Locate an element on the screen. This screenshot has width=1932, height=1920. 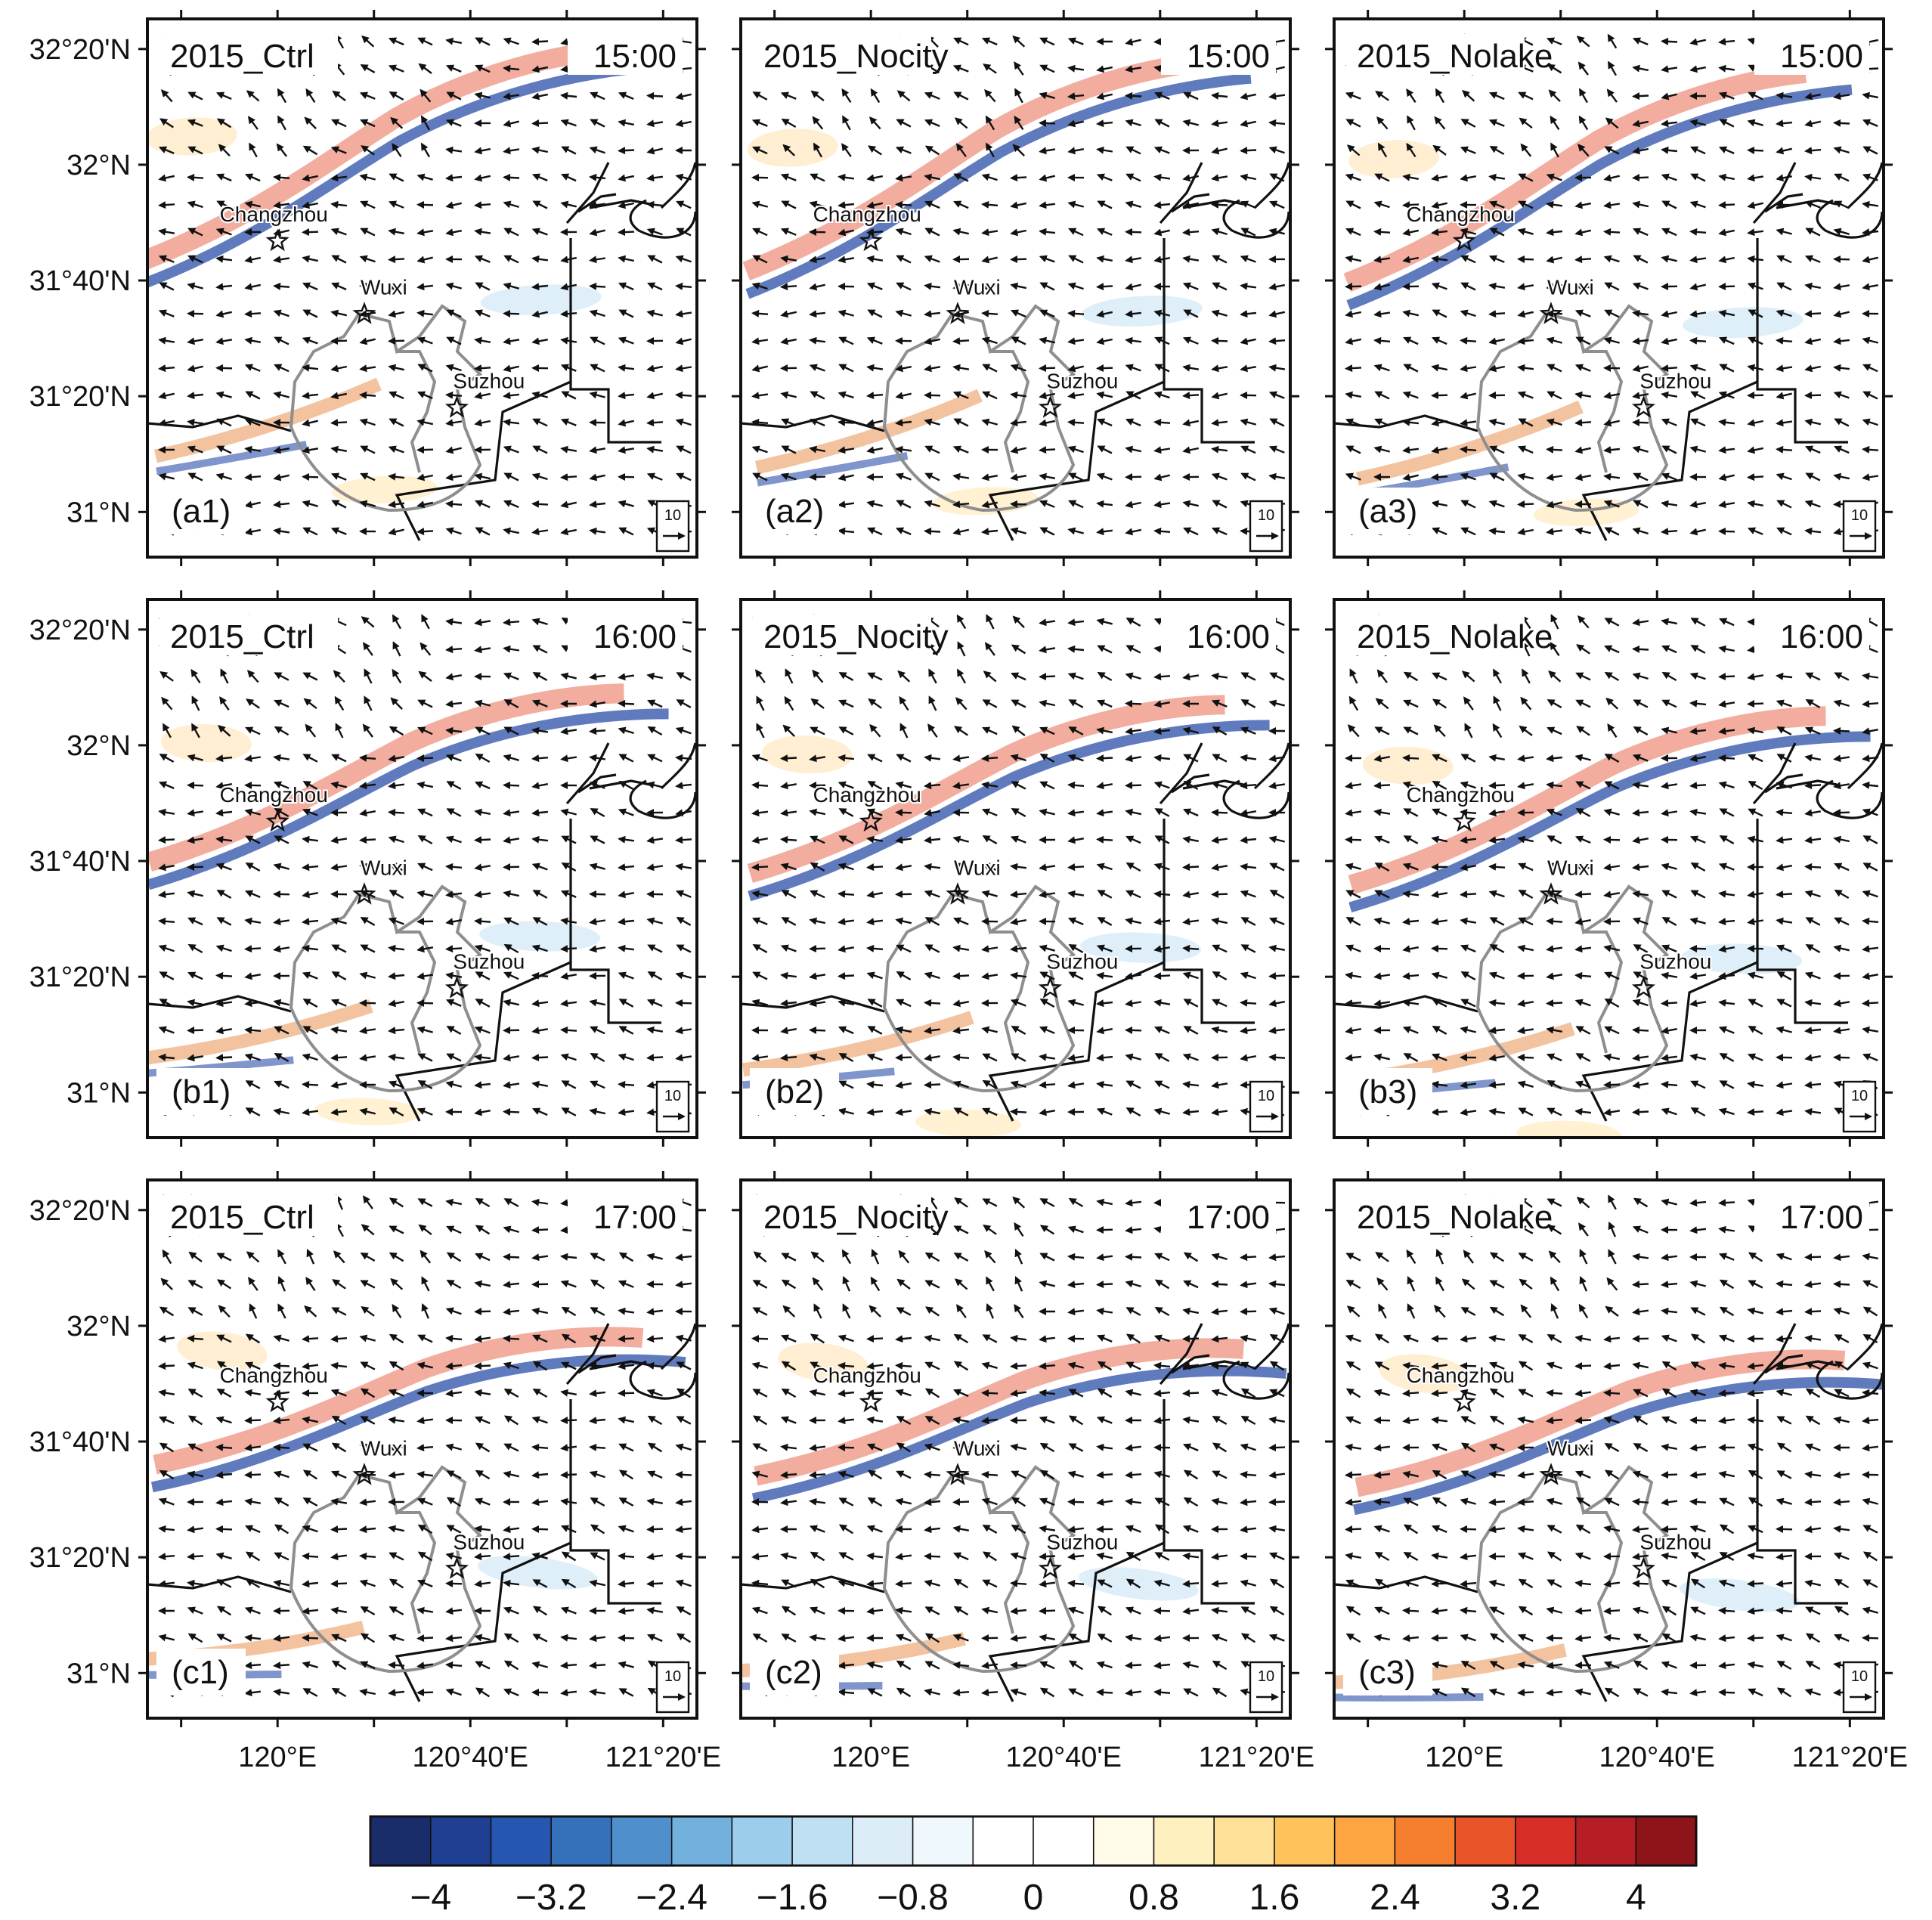
panel-id-label: (a2) is located at coordinates (794, 511).